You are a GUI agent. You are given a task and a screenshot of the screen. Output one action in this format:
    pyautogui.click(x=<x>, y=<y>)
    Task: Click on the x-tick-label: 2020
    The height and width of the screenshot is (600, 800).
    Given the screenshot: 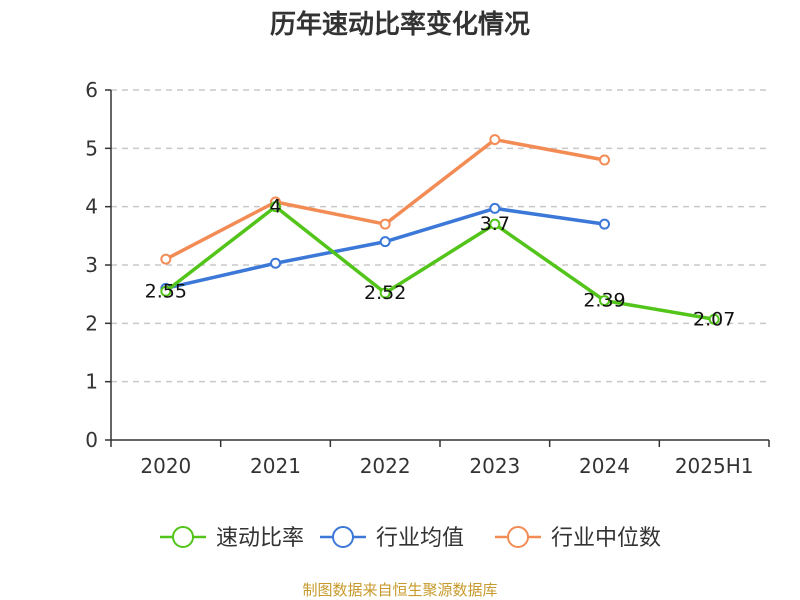 What is the action you would take?
    pyautogui.click(x=165, y=466)
    